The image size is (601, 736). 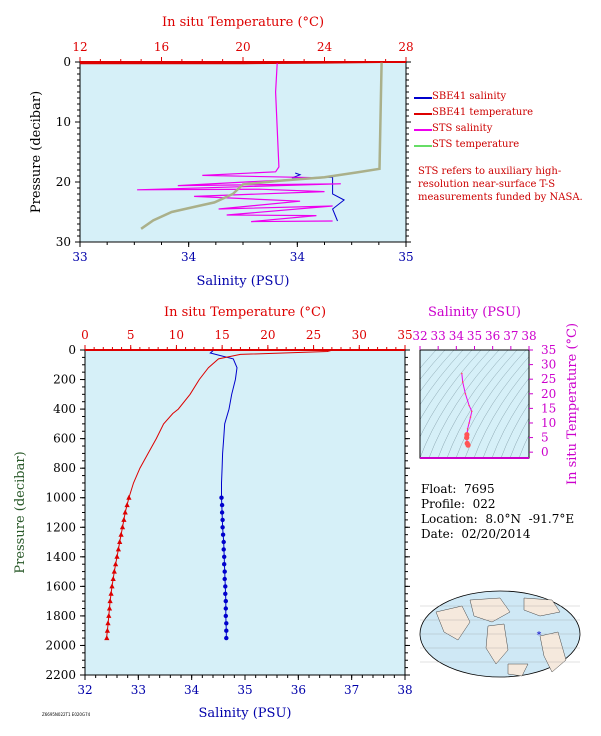 I want to click on ts-y-tick-label: 35, so click(x=548, y=350).